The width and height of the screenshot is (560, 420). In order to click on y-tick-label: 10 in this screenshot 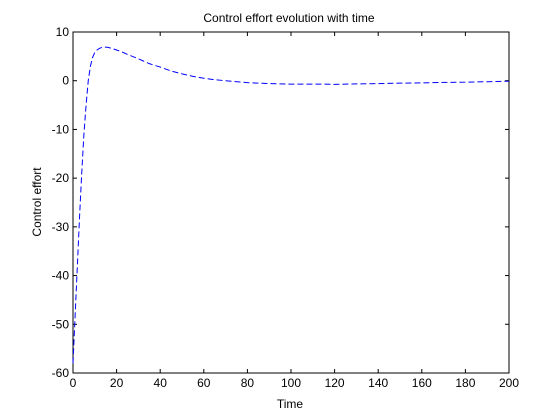, I will do `click(63, 32)`.